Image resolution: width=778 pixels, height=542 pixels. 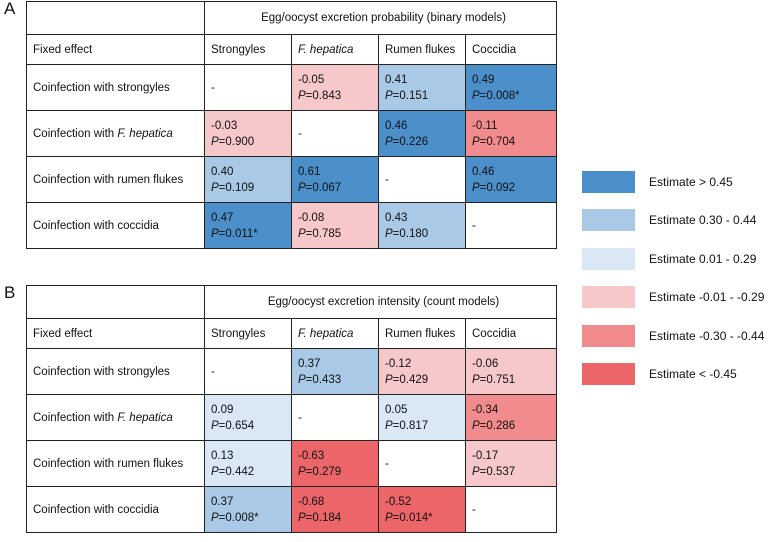 I want to click on estimate-cell: -0.68 P=0.184, so click(x=335, y=509).